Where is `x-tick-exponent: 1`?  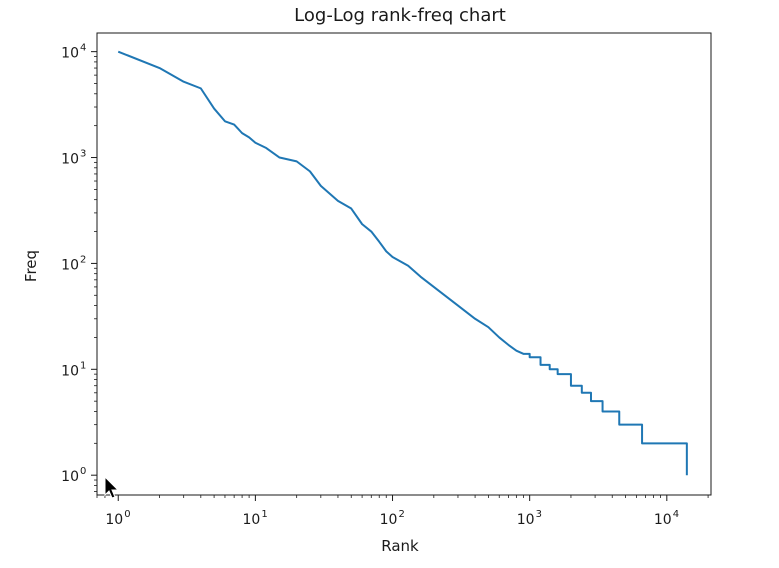 x-tick-exponent: 1 is located at coordinates (264, 514).